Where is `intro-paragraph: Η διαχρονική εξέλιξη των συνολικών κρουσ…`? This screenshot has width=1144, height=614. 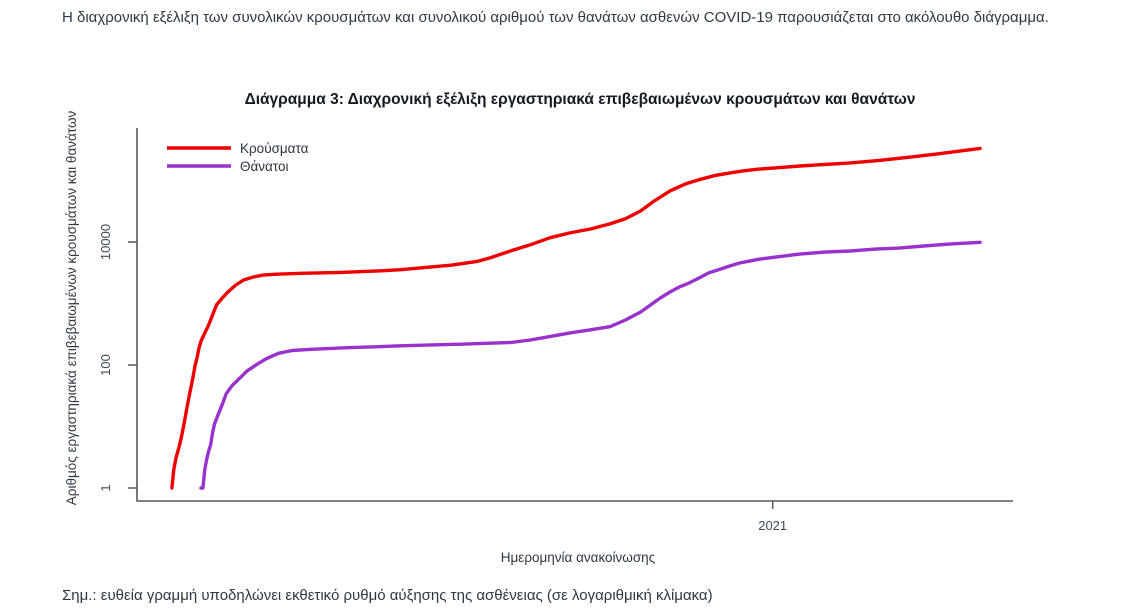 intro-paragraph: Η διαχρονική εξέλιξη των συνολικών κρουσ… is located at coordinates (555, 17).